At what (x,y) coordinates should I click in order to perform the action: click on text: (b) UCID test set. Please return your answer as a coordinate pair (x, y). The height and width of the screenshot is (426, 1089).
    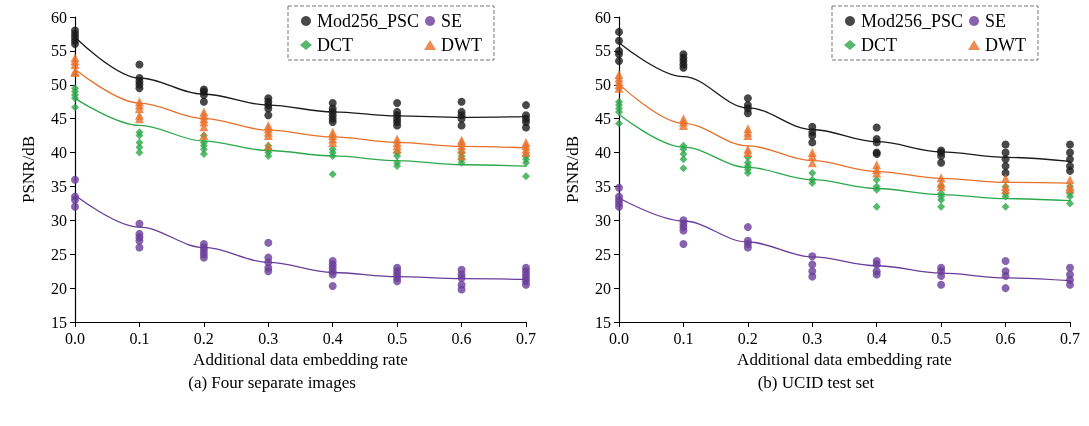
    Looking at the image, I should click on (816, 382).